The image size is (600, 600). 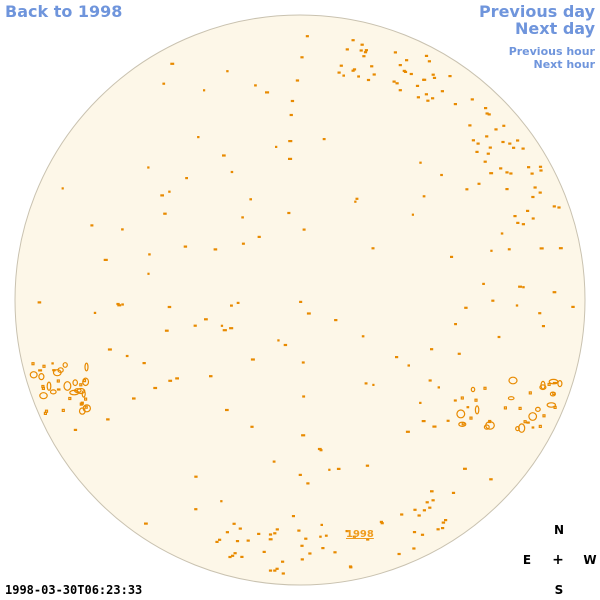 What do you see at coordinates (555, 28) in the screenshot?
I see `next-day-link: Next day` at bounding box center [555, 28].